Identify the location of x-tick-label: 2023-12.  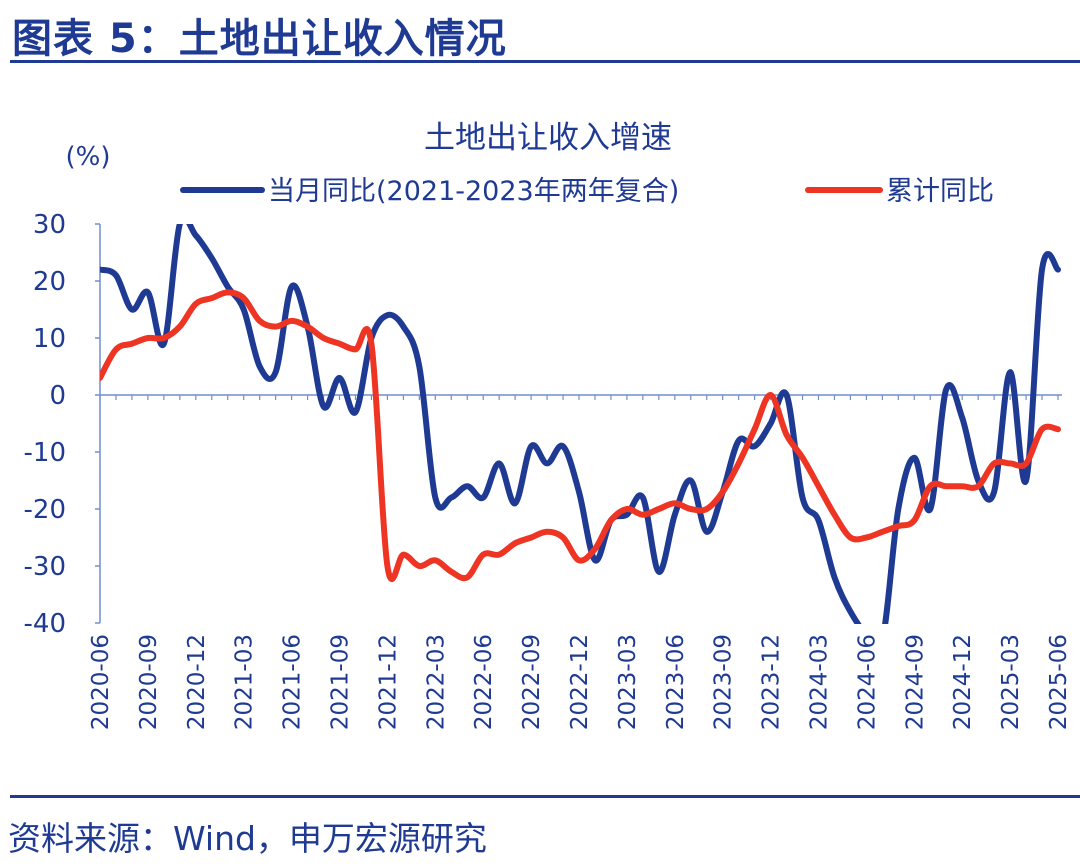
(772, 682).